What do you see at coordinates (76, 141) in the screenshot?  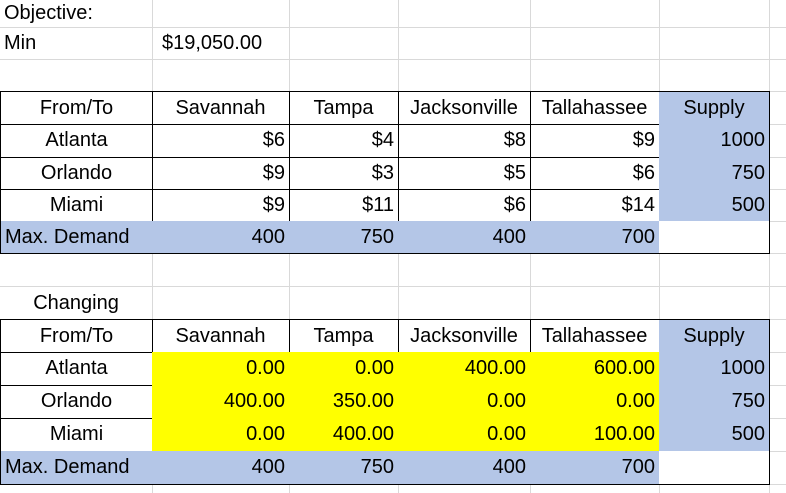 I see `cost-row-from: Atlanta` at bounding box center [76, 141].